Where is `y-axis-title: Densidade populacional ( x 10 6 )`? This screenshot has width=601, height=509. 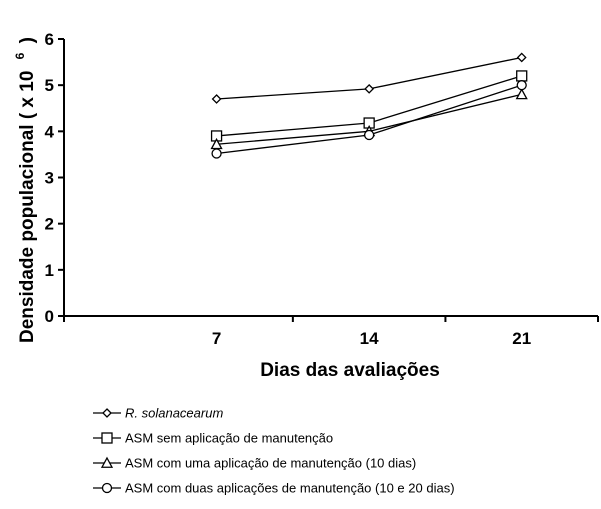 y-axis-title: Densidade populacional ( x 10 6 ) is located at coordinates (23, 190).